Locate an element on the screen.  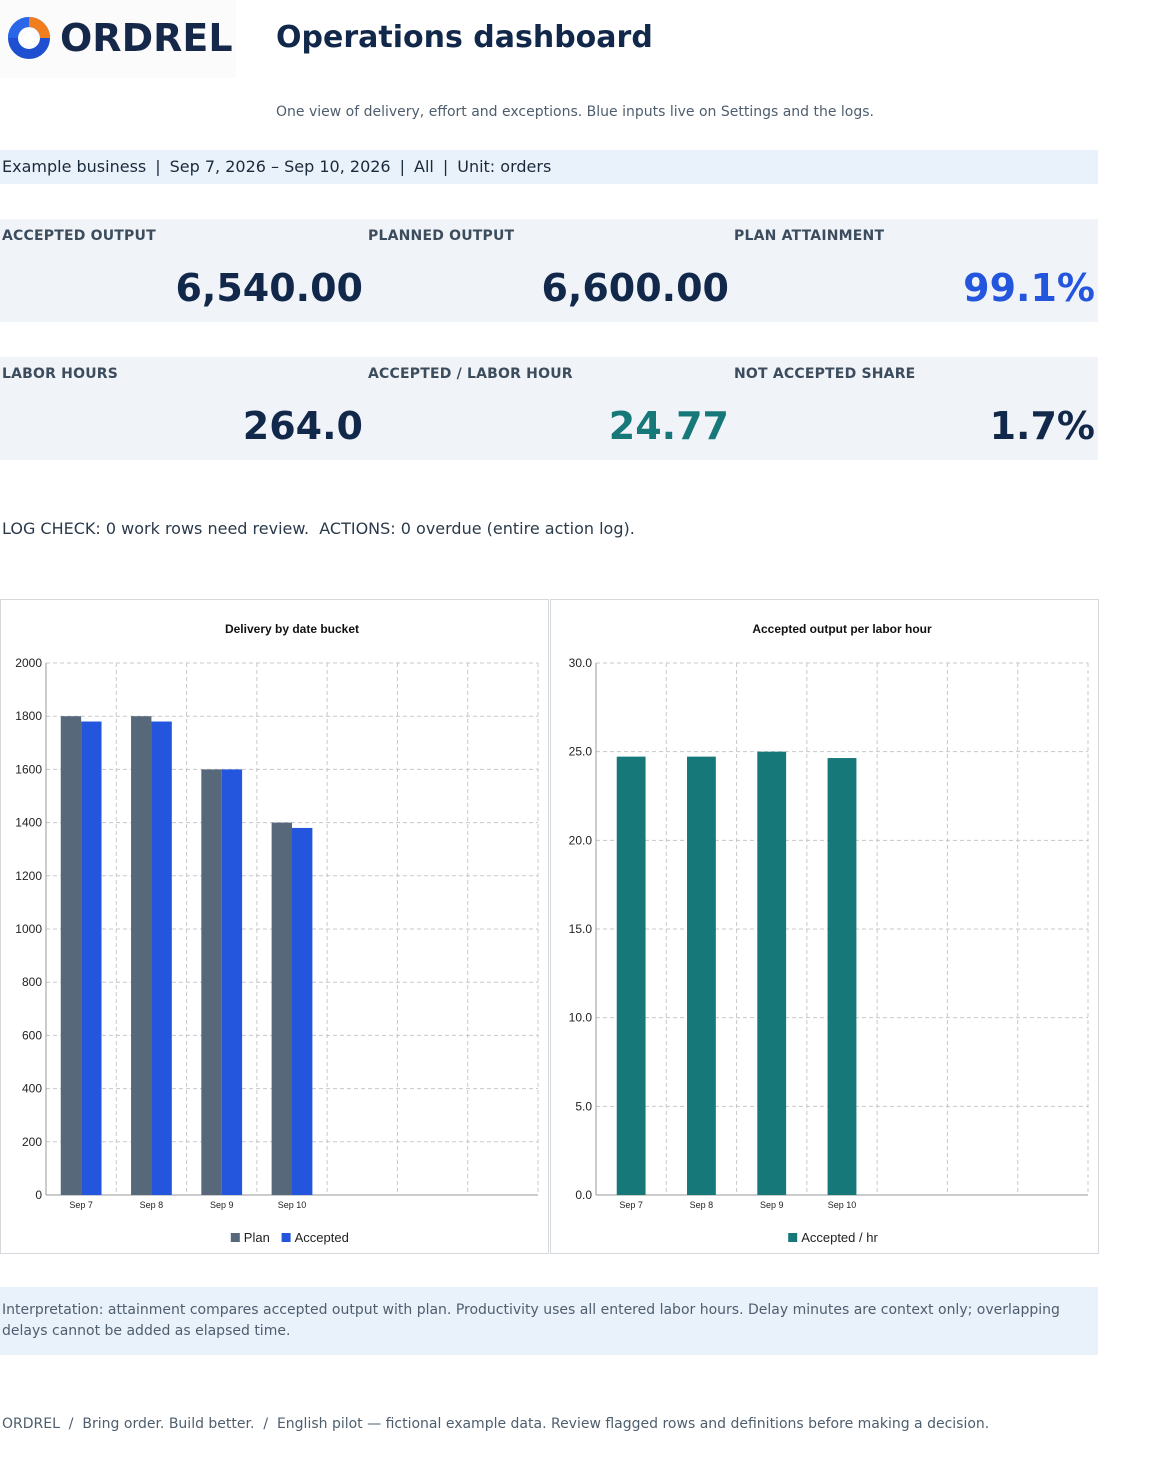
kpi-value: 24.77 is located at coordinates (668, 426).